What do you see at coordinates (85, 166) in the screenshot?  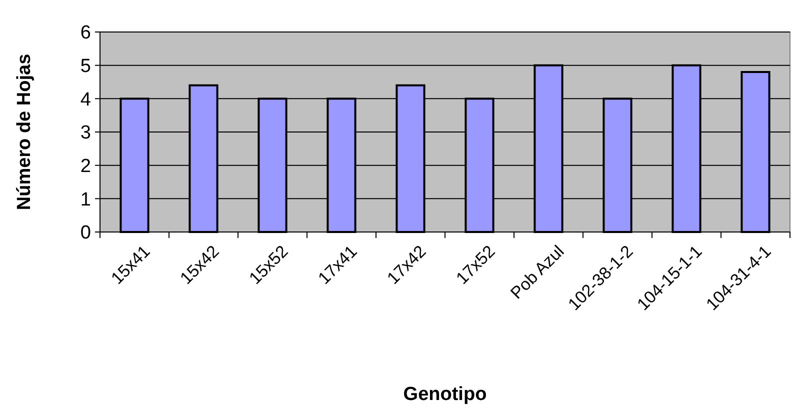 I see `y-tick-label: 2` at bounding box center [85, 166].